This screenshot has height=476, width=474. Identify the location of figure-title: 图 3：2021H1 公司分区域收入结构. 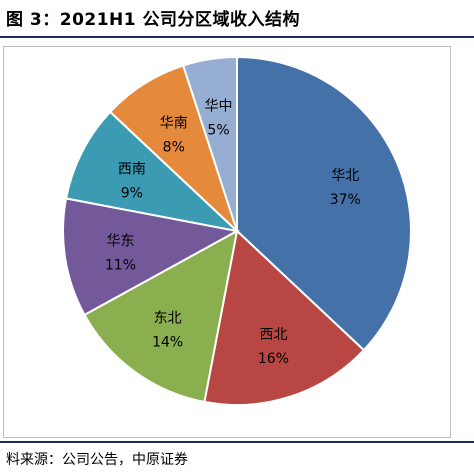
(153, 20).